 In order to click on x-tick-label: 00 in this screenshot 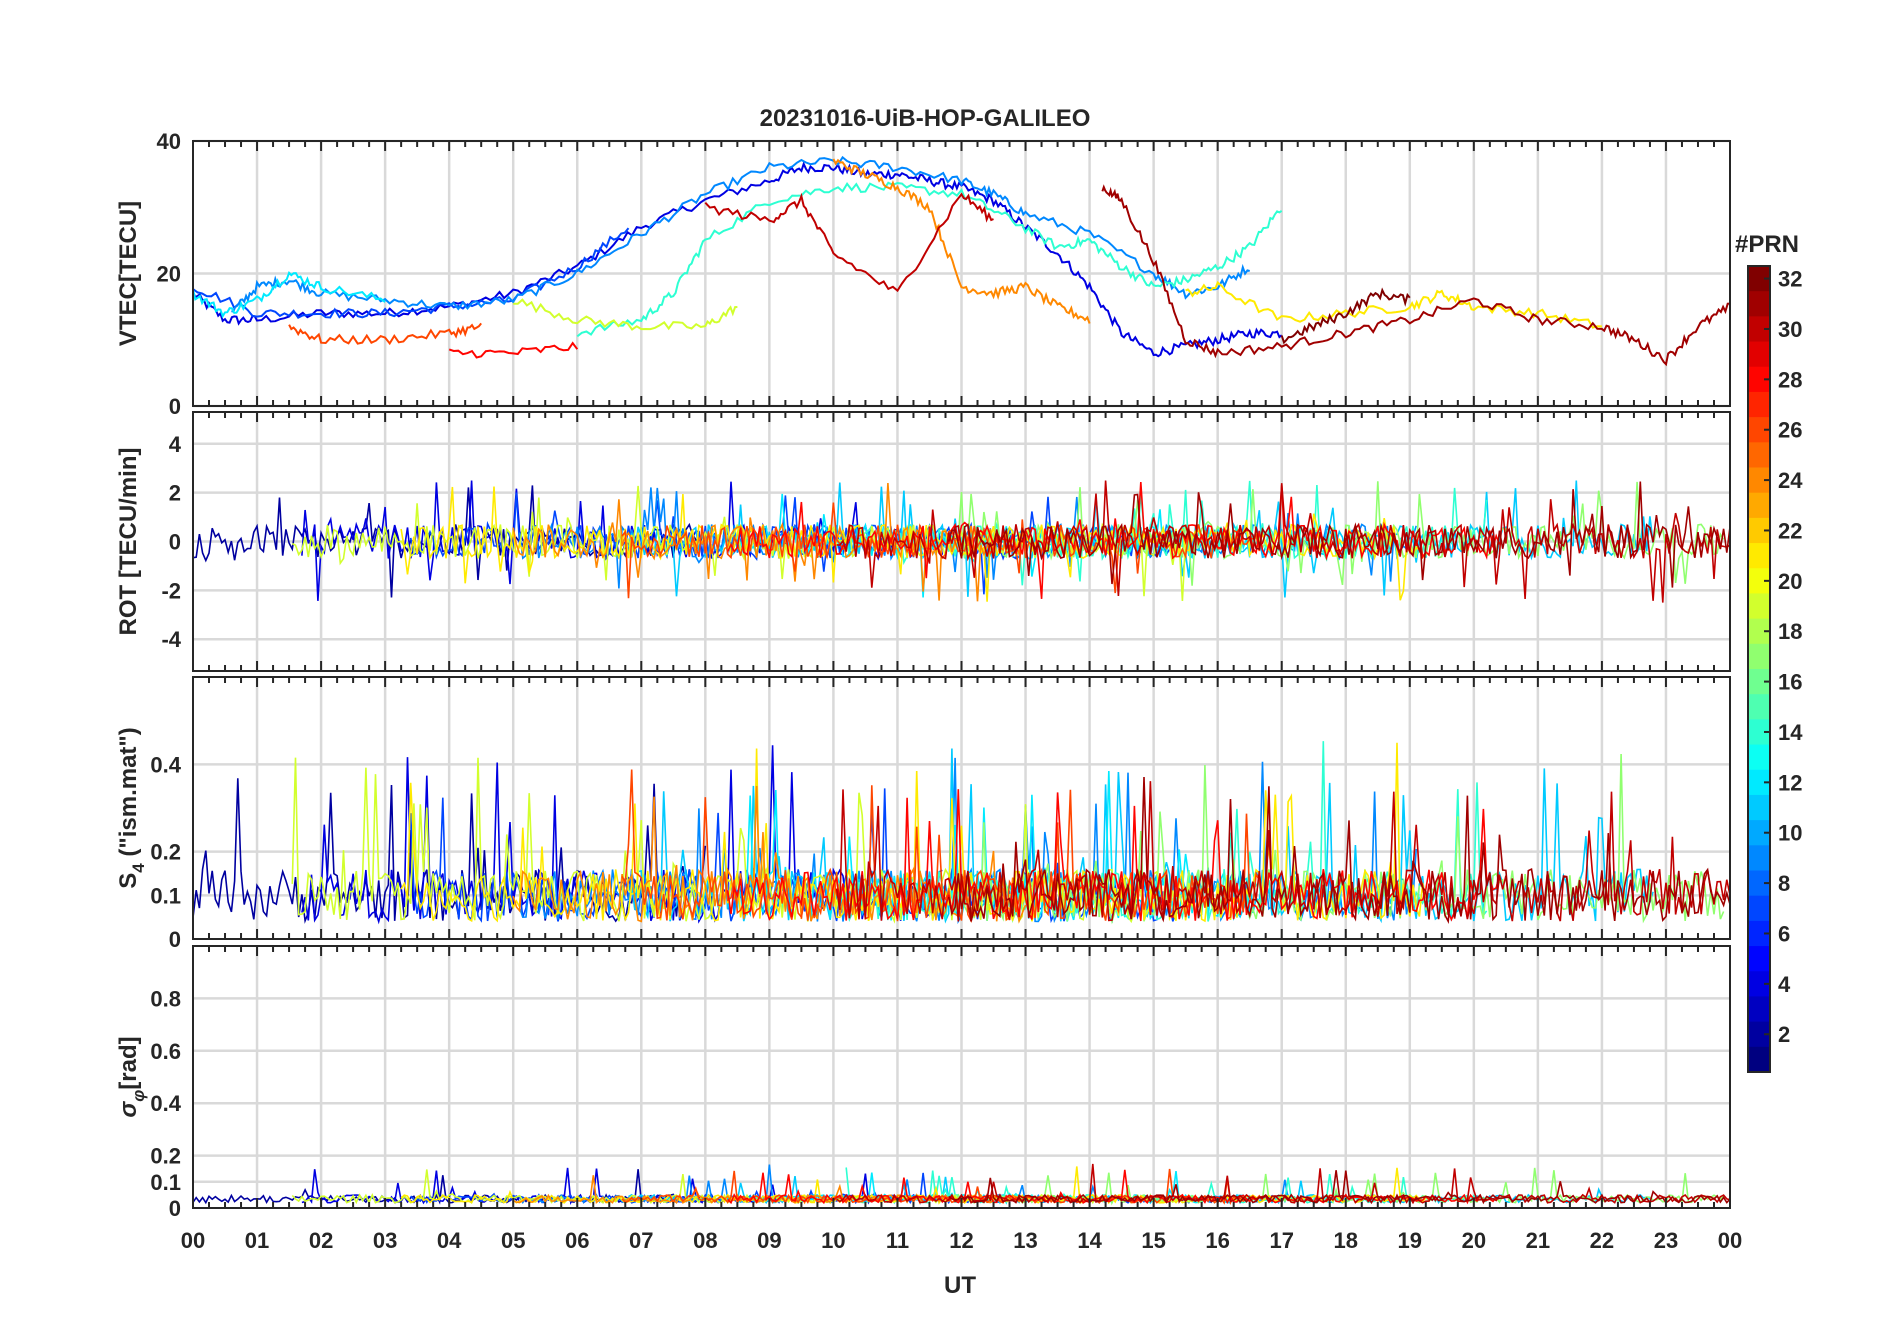, I will do `click(1730, 1240)`.